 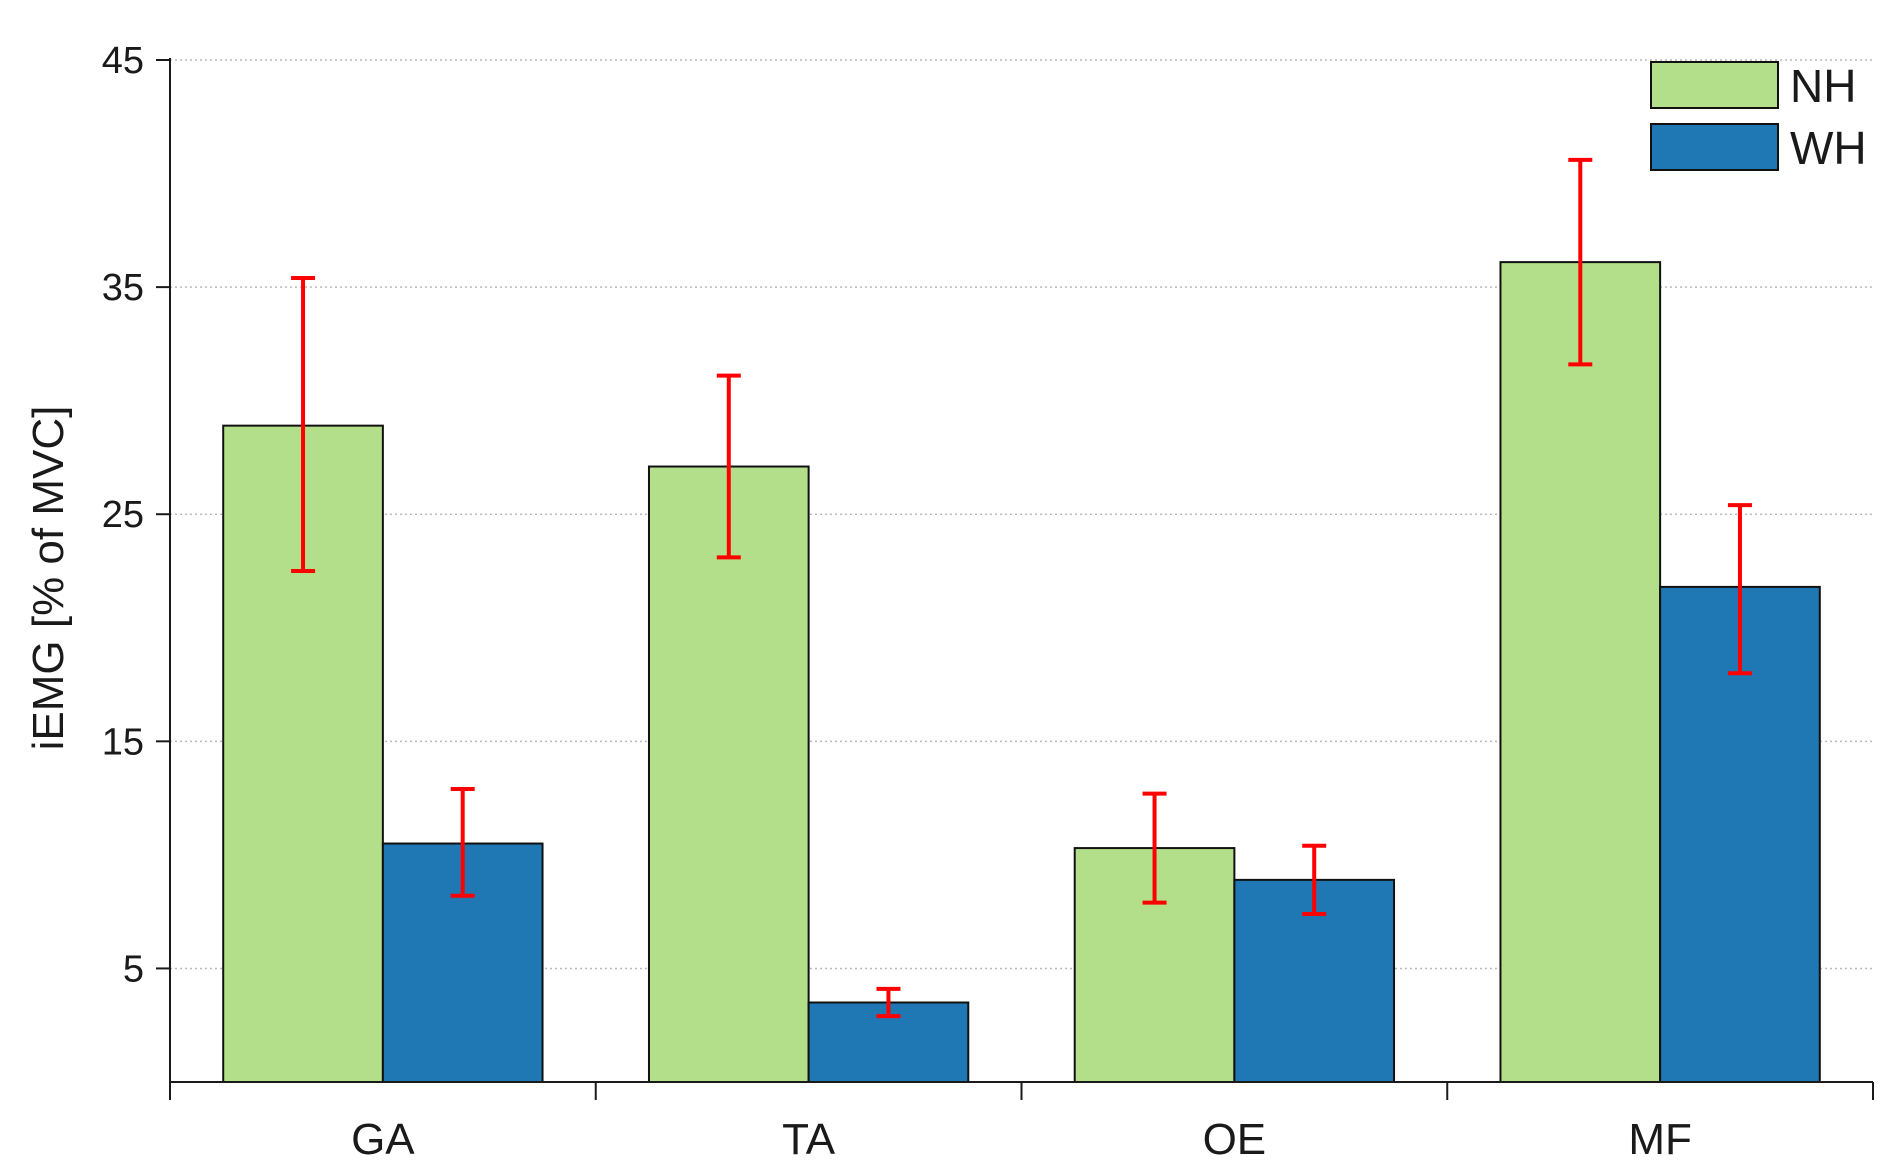 What do you see at coordinates (383, 1139) in the screenshot?
I see `x-tick-label: GA` at bounding box center [383, 1139].